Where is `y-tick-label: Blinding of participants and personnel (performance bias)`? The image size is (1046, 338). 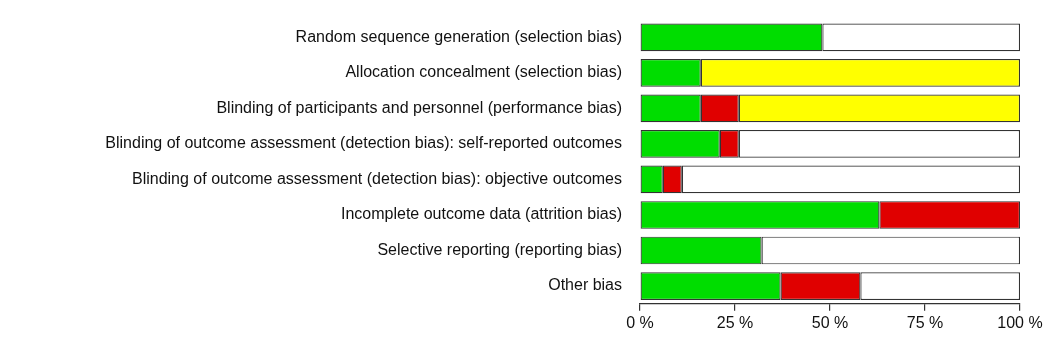 y-tick-label: Blinding of participants and personnel (performance bias) is located at coordinates (419, 107).